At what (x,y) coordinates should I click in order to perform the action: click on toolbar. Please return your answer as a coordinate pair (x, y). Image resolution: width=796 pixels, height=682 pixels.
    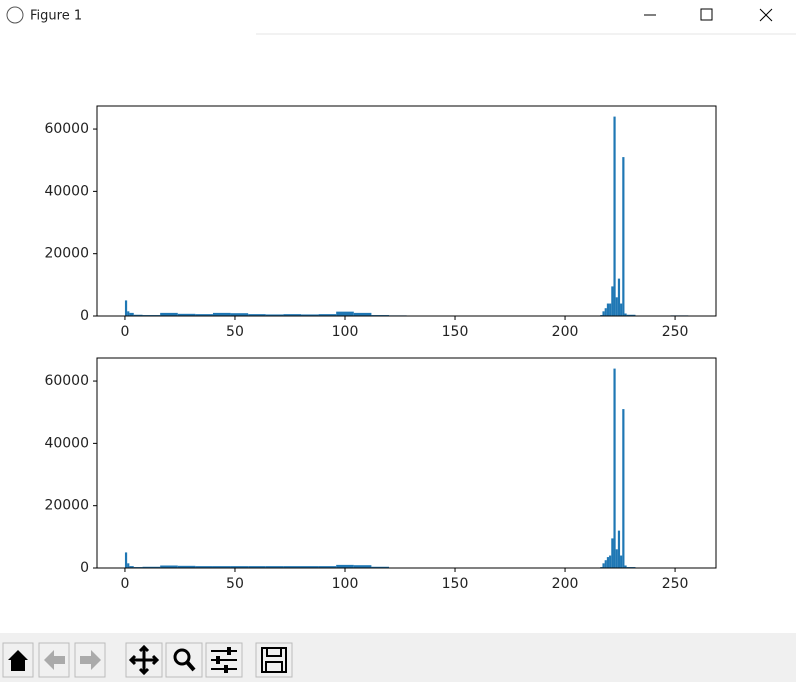
    Looking at the image, I should click on (398, 657).